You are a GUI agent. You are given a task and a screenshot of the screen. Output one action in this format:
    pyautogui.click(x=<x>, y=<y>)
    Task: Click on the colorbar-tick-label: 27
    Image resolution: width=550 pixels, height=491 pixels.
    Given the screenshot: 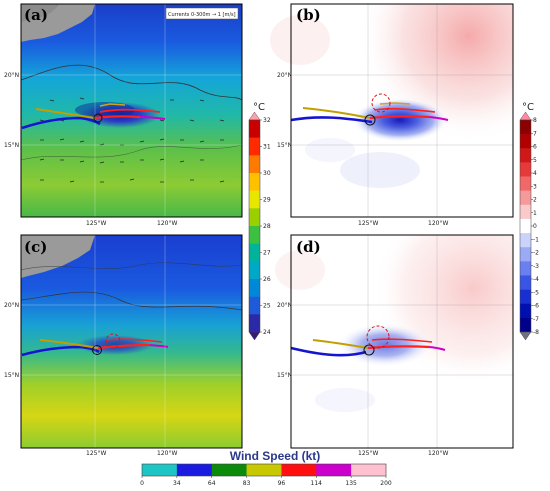 What is the action you would take?
    pyautogui.click(x=267, y=253)
    